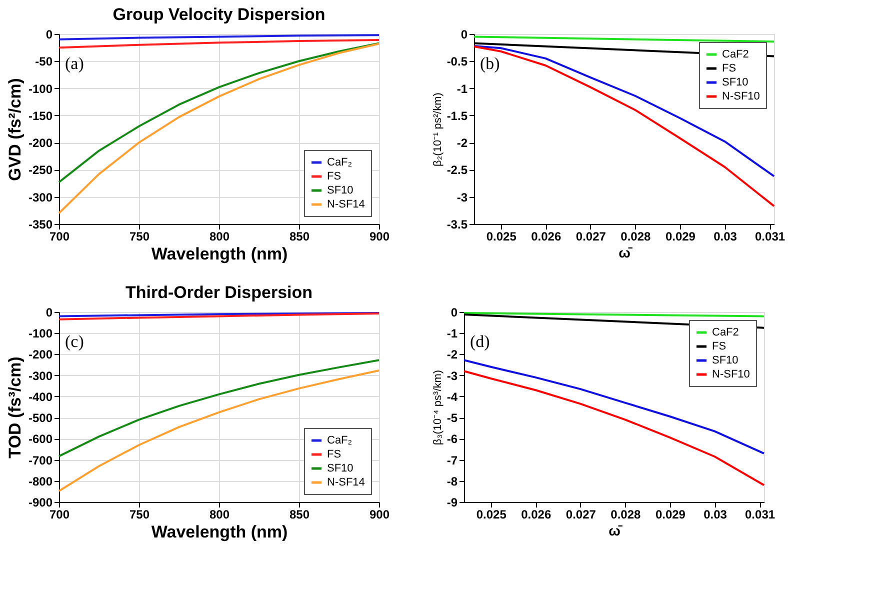  Describe the element at coordinates (438, 129) in the screenshot. I see `y-axis-title: β₂(10⁻¹ ps²/km)` at that location.